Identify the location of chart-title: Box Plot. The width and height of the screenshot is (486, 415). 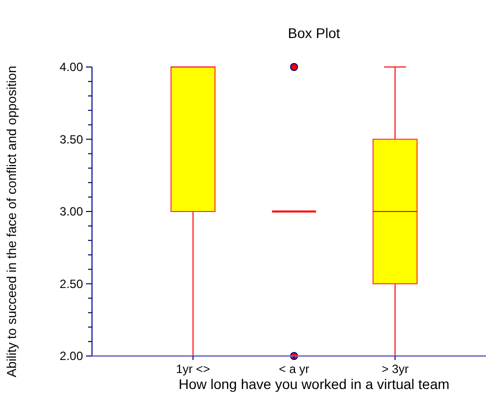
(314, 33).